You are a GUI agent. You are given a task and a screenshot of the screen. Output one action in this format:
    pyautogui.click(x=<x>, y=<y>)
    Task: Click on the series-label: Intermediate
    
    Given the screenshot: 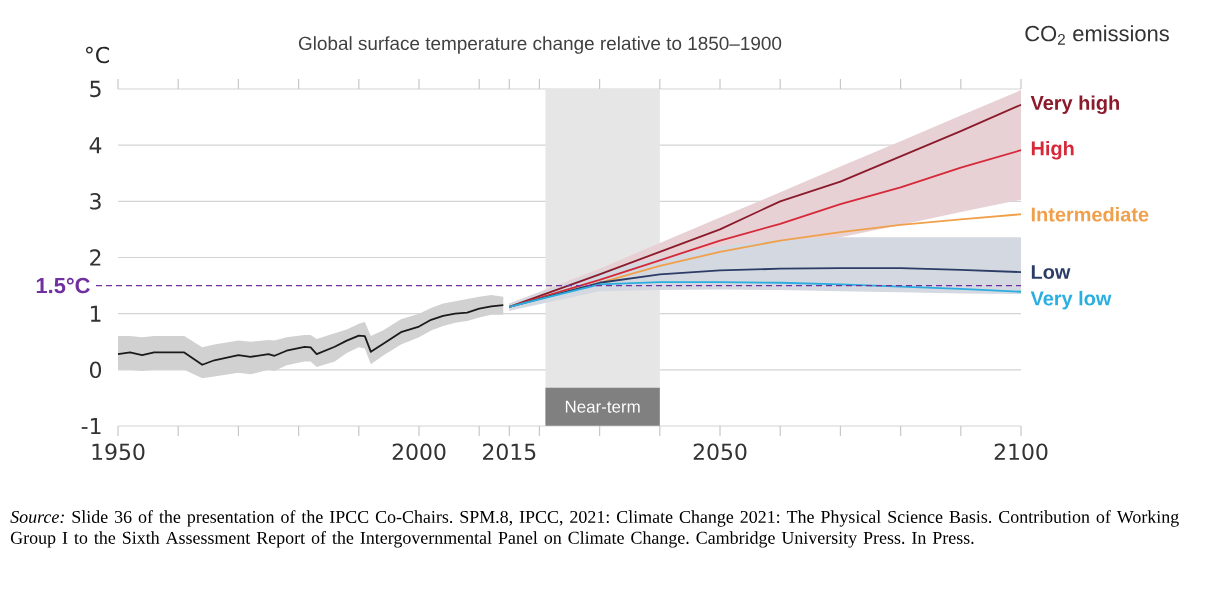 What is the action you would take?
    pyautogui.click(x=1090, y=214)
    